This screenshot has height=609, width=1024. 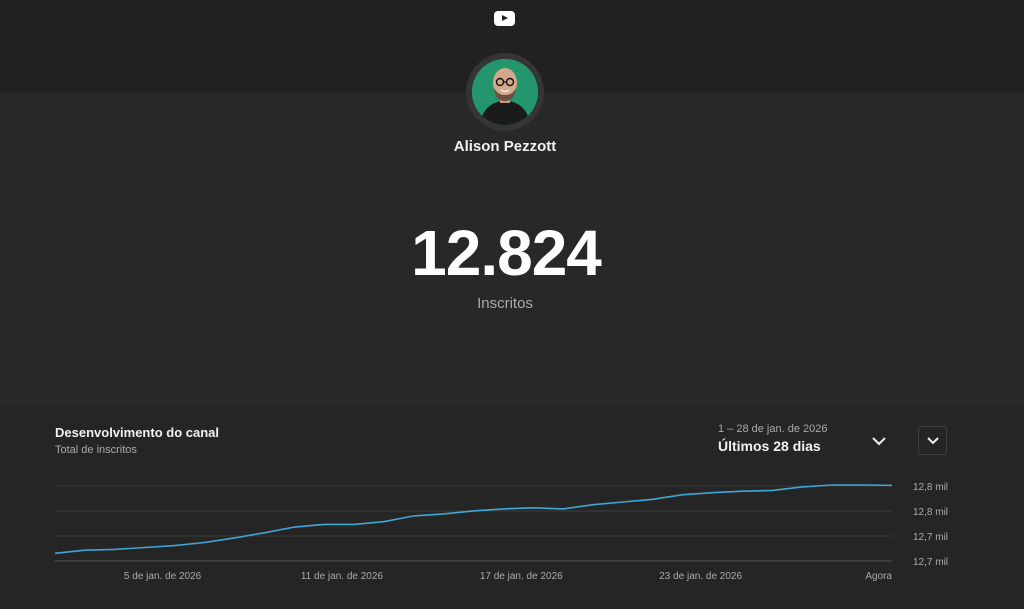 I want to click on person-icon, so click(x=505, y=92).